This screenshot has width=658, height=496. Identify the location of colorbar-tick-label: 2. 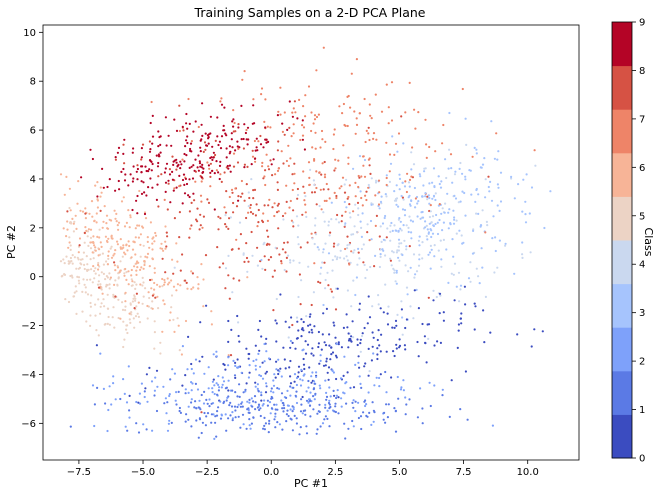
(642, 362).